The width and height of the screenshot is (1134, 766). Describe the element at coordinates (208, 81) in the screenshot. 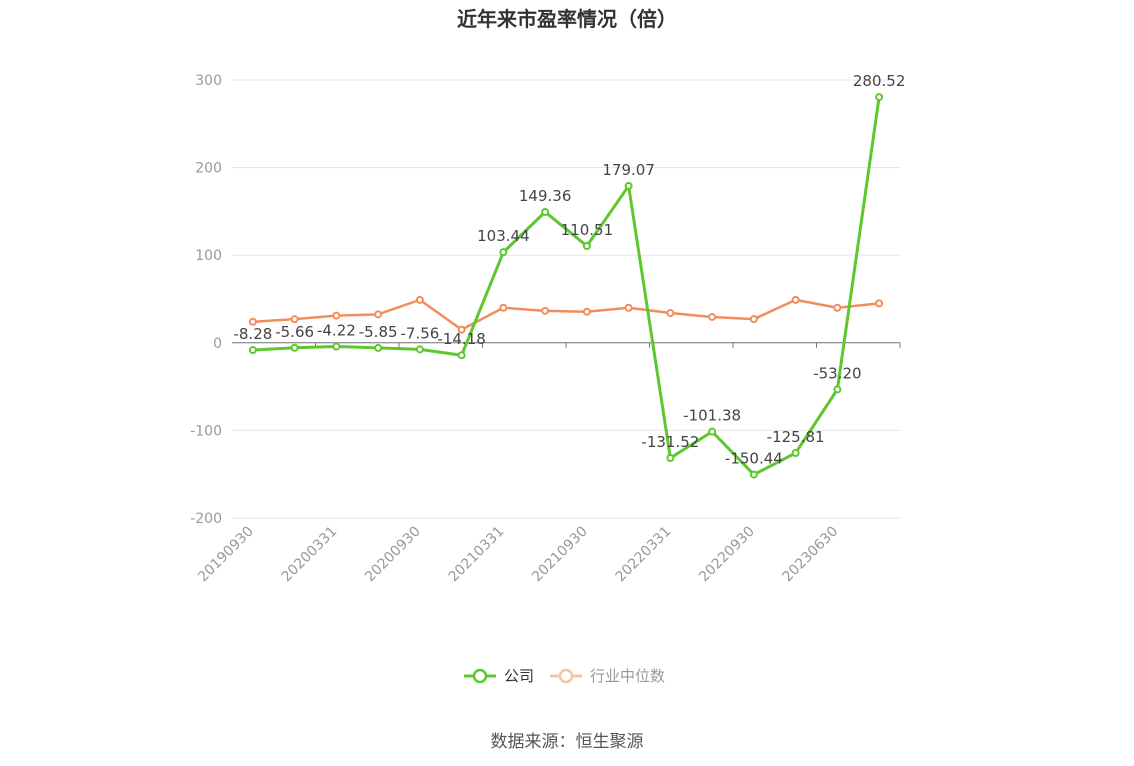

I see `y-tick-label: 300` at that location.